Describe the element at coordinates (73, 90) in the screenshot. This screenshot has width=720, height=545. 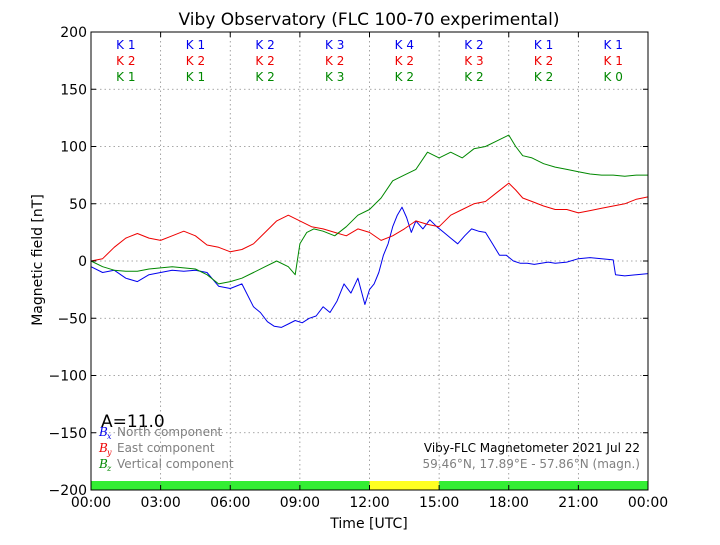
I see `y-tick-label: 150` at that location.